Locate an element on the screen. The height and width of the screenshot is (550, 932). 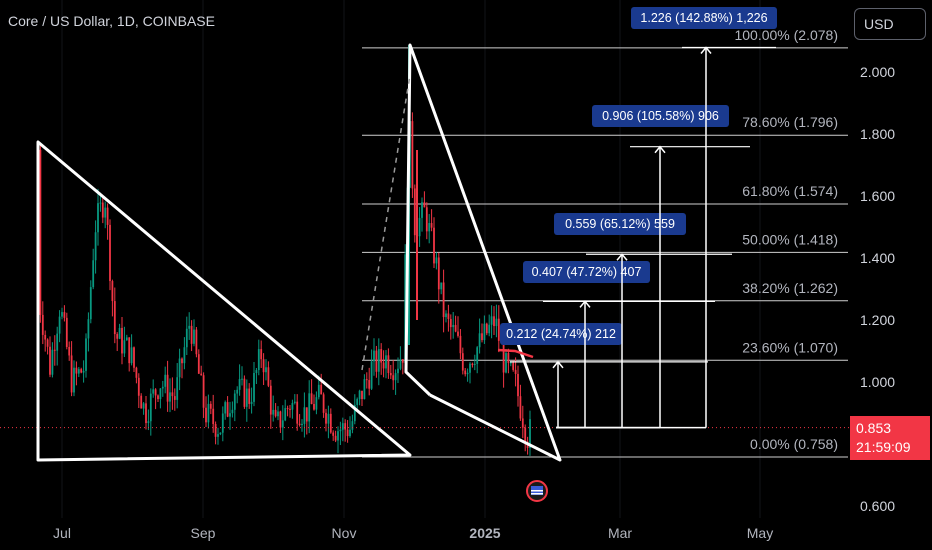
fib-level-label: 38.20% (1.262) is located at coordinates (790, 288).